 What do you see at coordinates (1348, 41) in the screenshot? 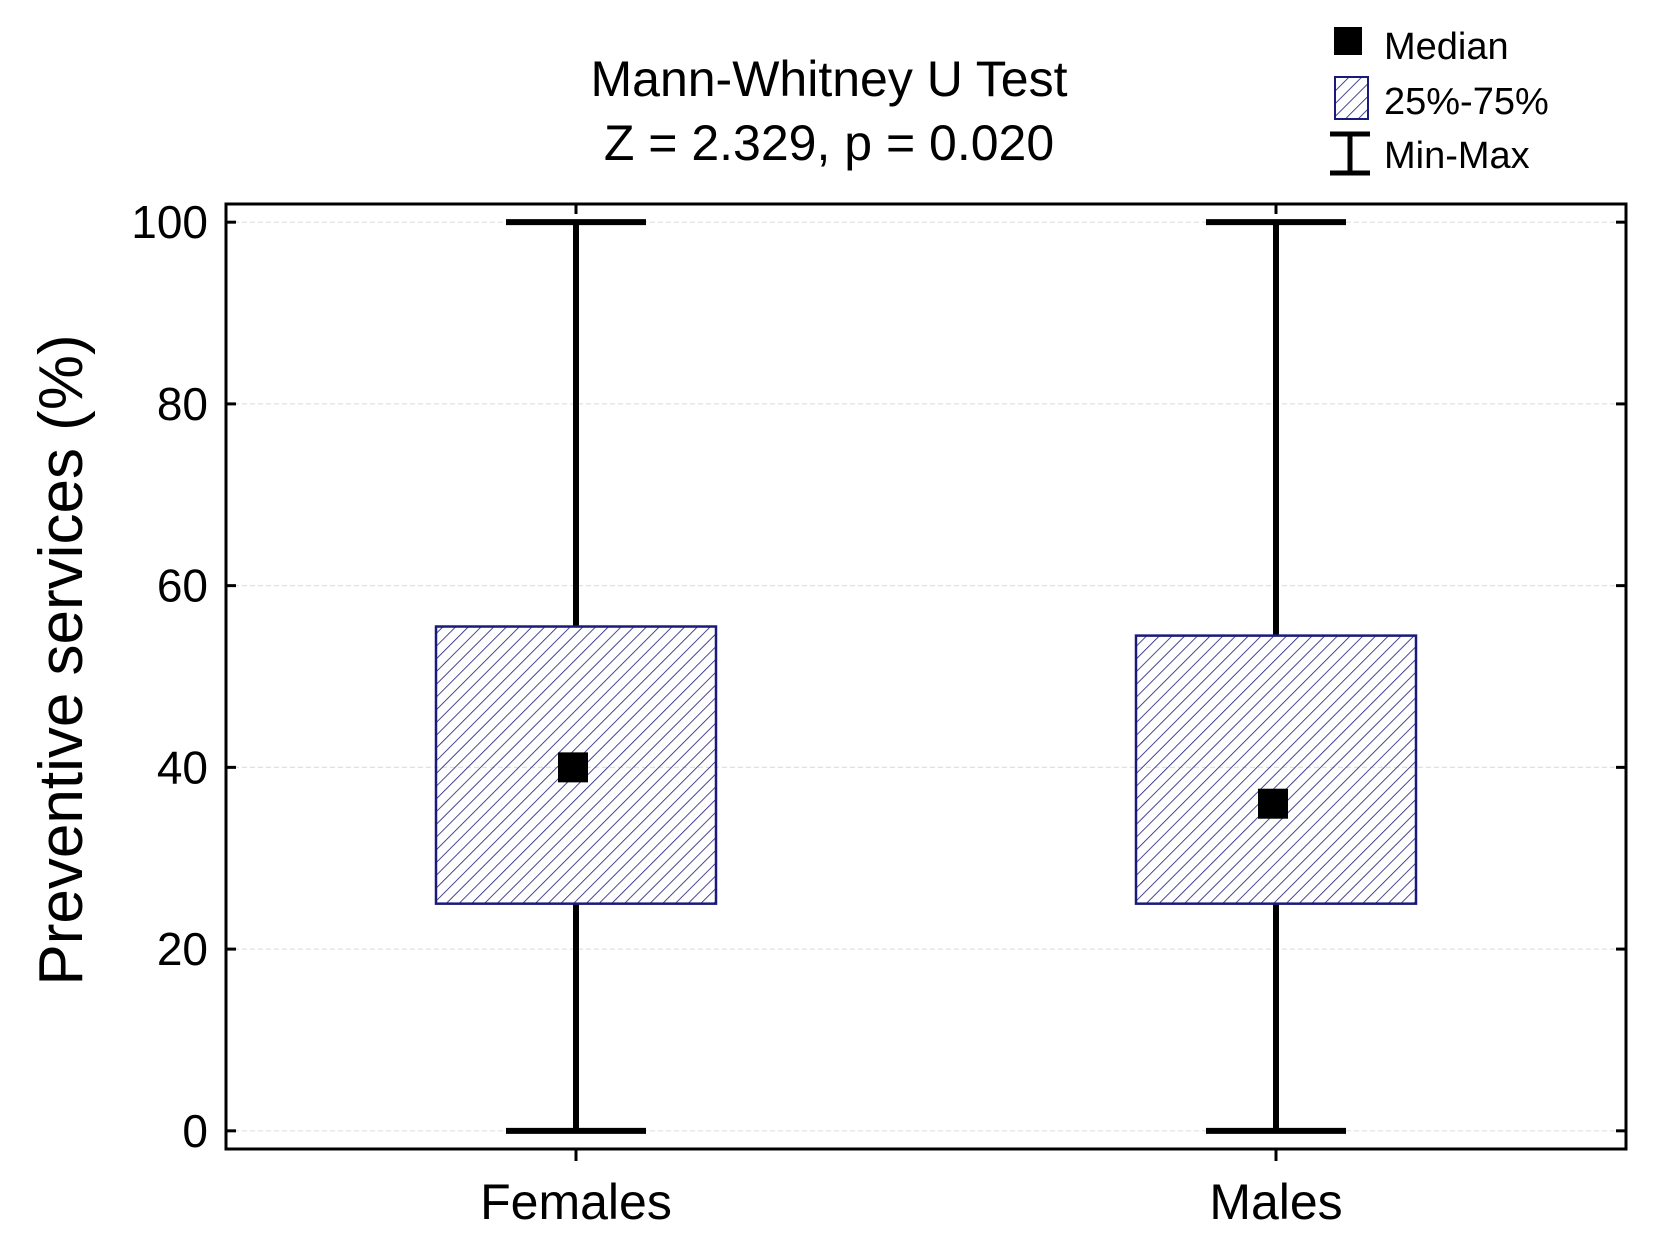
I see `legend-median-swatch` at bounding box center [1348, 41].